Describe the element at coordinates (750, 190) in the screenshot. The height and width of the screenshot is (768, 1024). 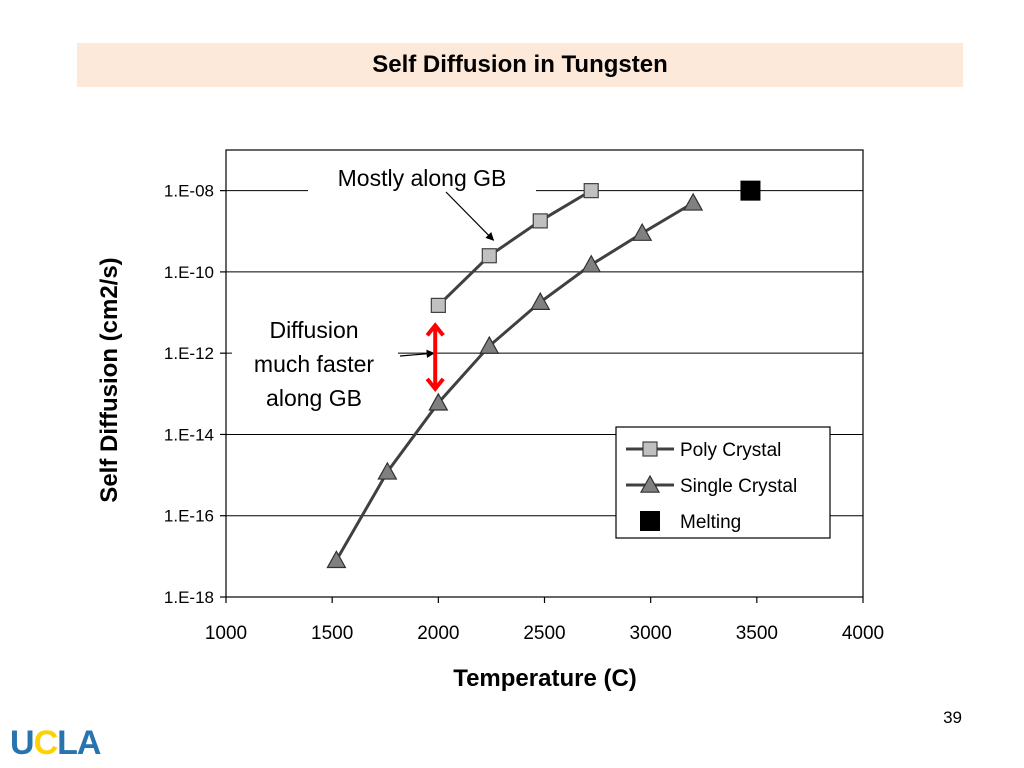
I see `filled-square-marker` at that location.